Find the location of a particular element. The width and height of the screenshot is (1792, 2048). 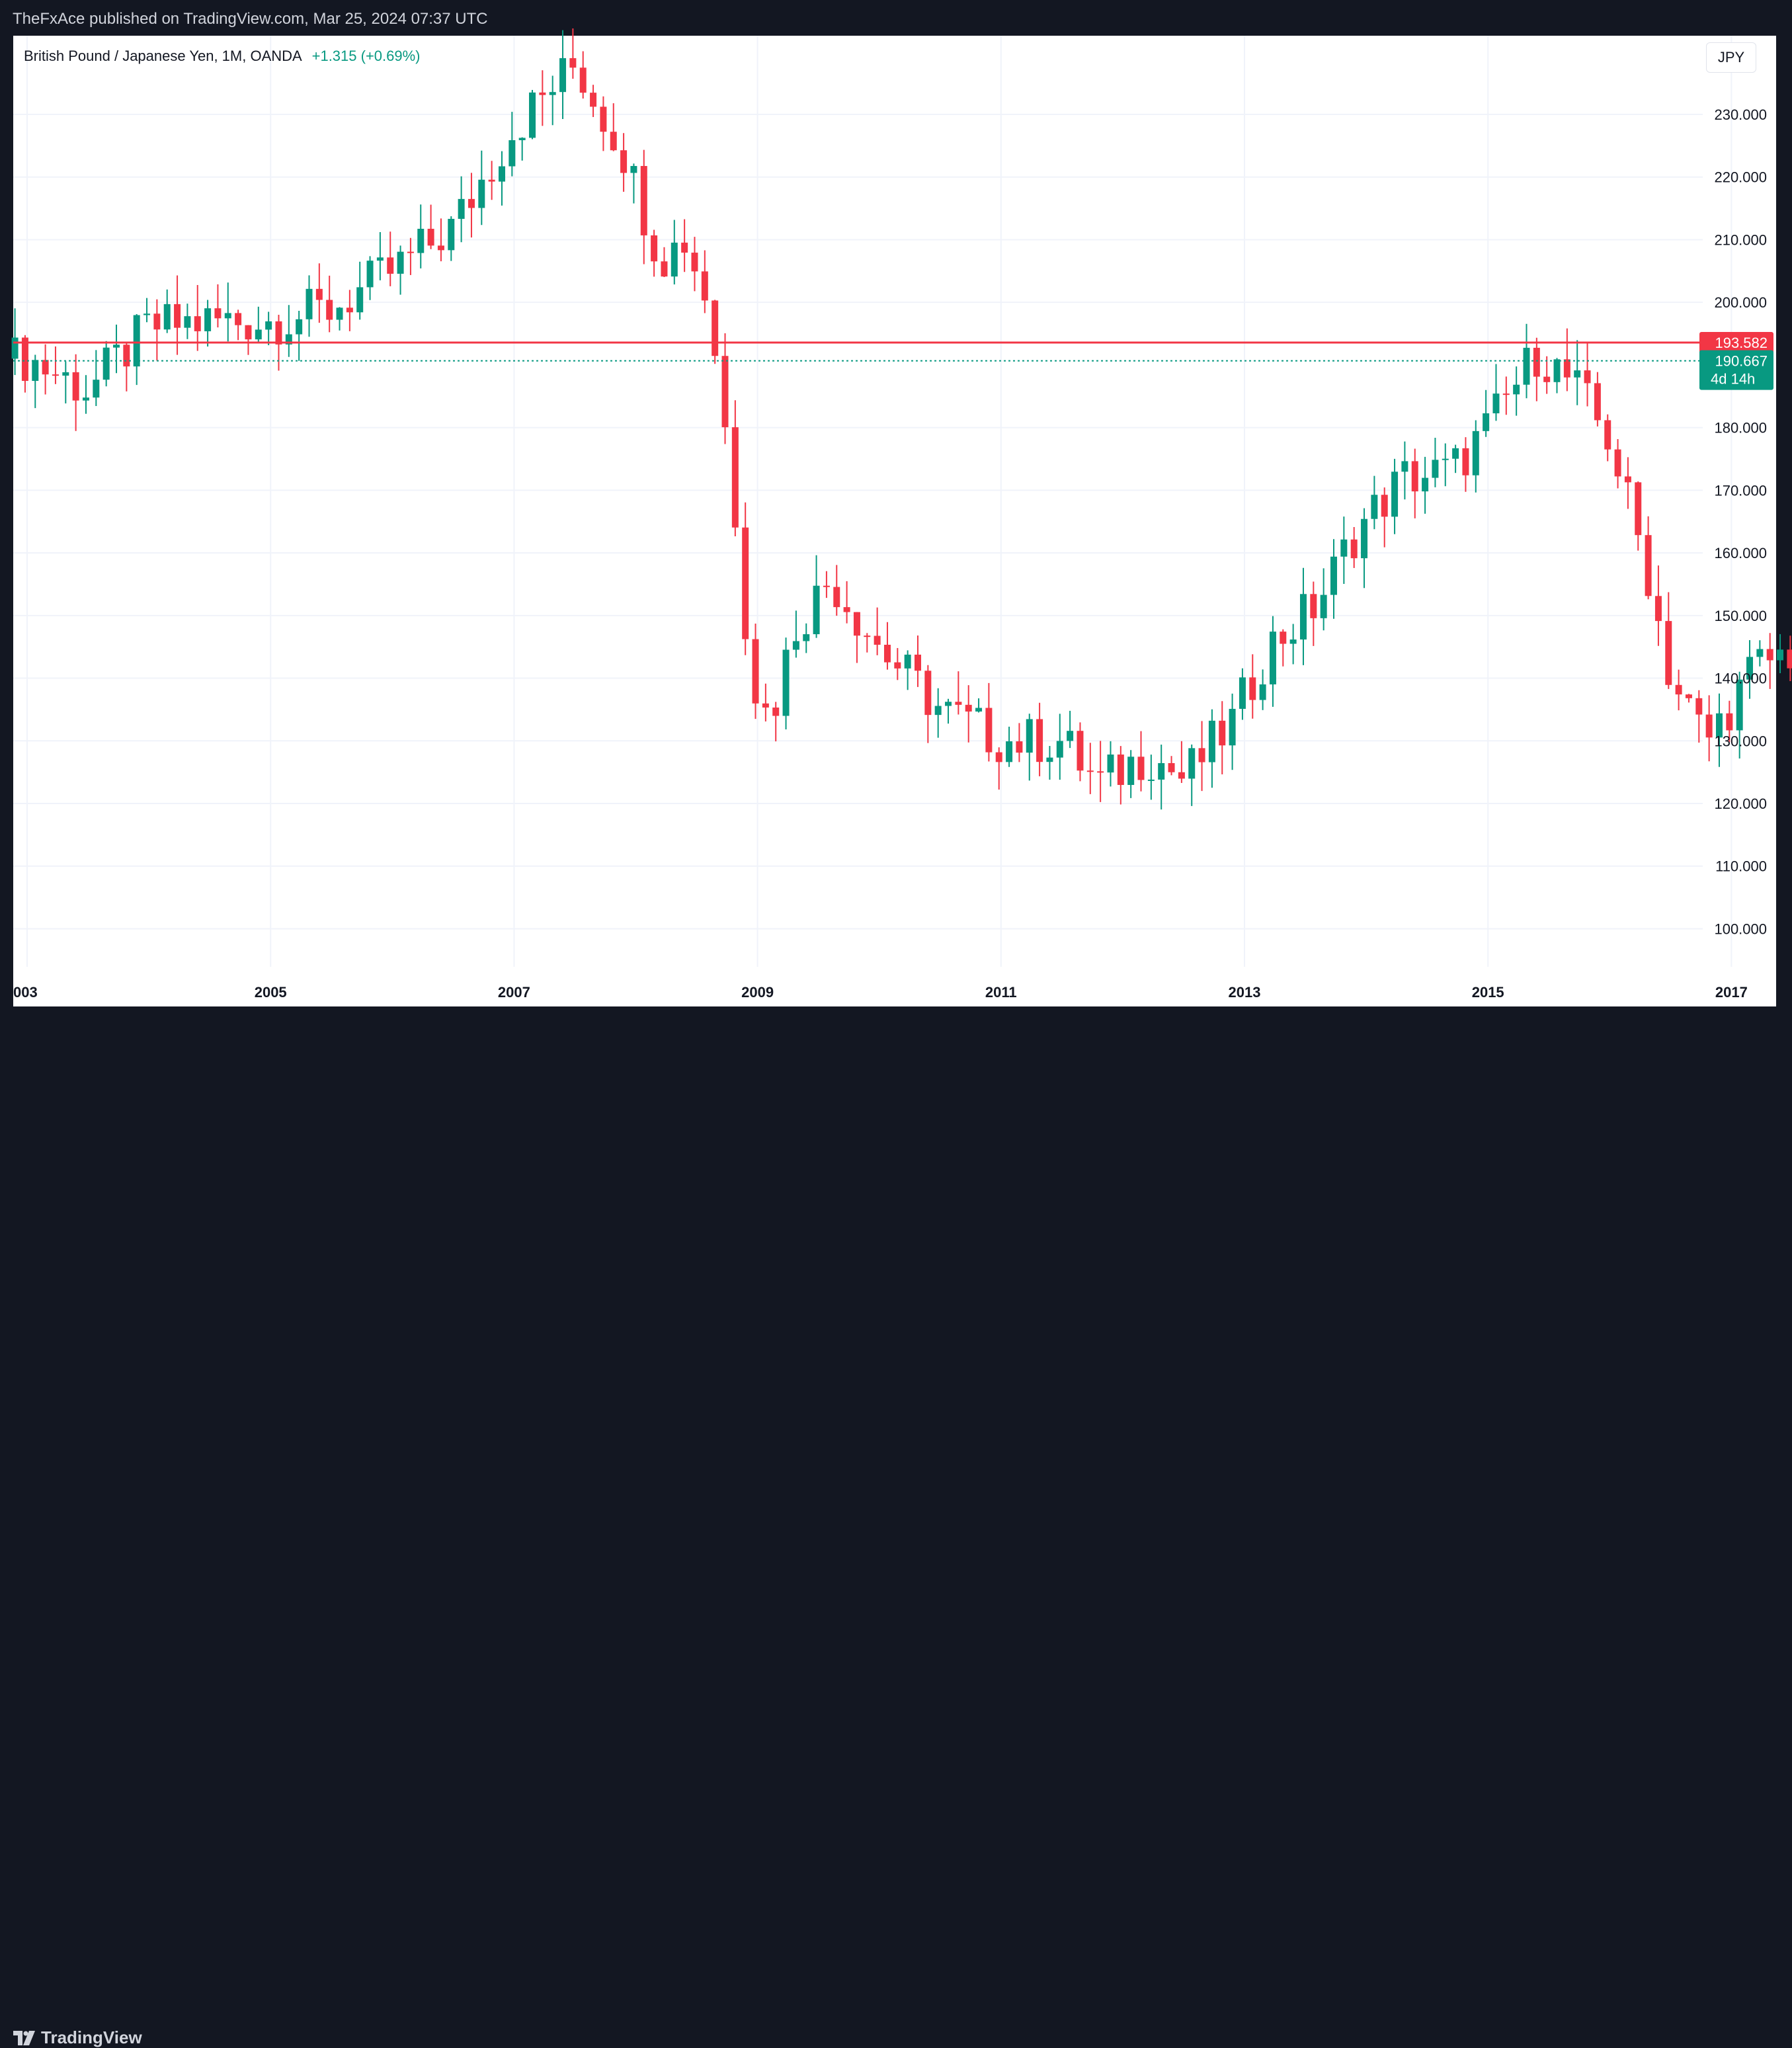

price-tick-label: 150.000 is located at coordinates (1741, 616).